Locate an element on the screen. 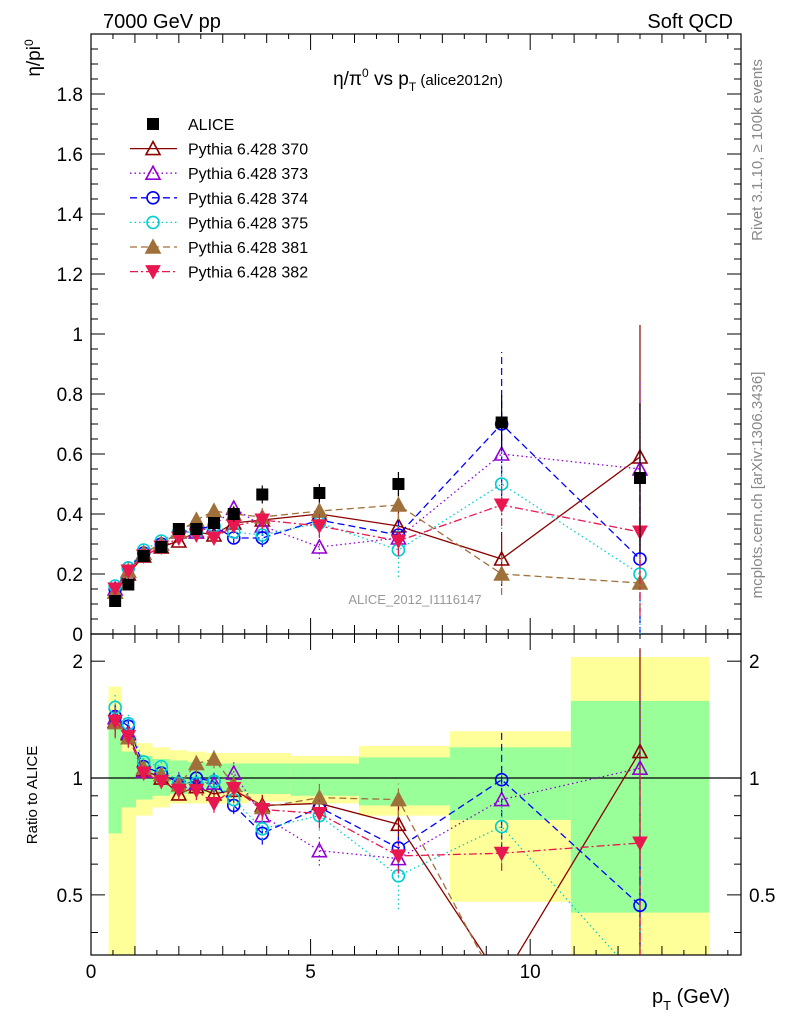 The height and width of the screenshot is (1024, 786). legend-label-2: Pythia 6.428 373 is located at coordinates (248, 174).